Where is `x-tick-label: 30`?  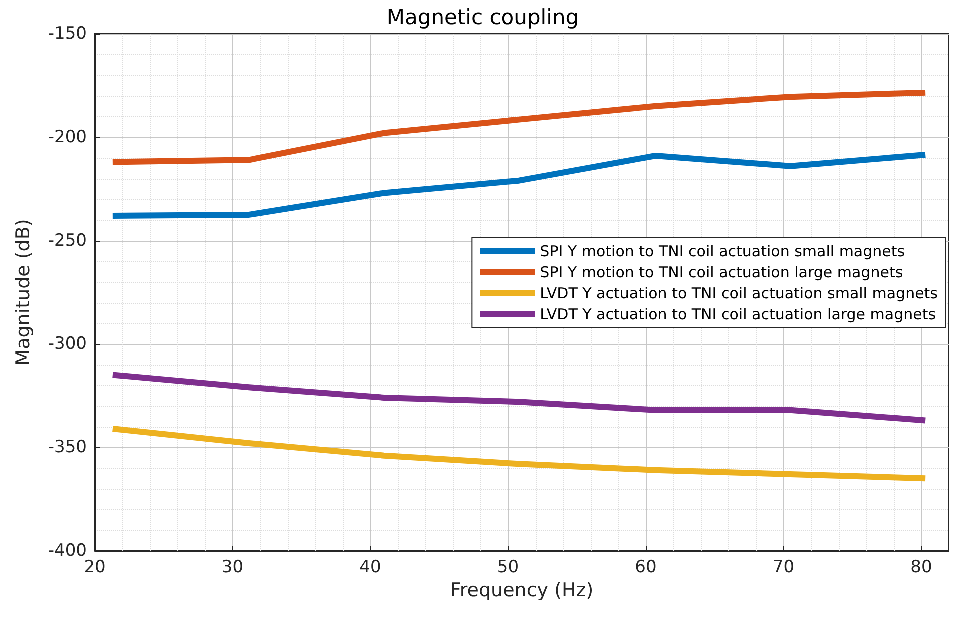 x-tick-label: 30 is located at coordinates (233, 568).